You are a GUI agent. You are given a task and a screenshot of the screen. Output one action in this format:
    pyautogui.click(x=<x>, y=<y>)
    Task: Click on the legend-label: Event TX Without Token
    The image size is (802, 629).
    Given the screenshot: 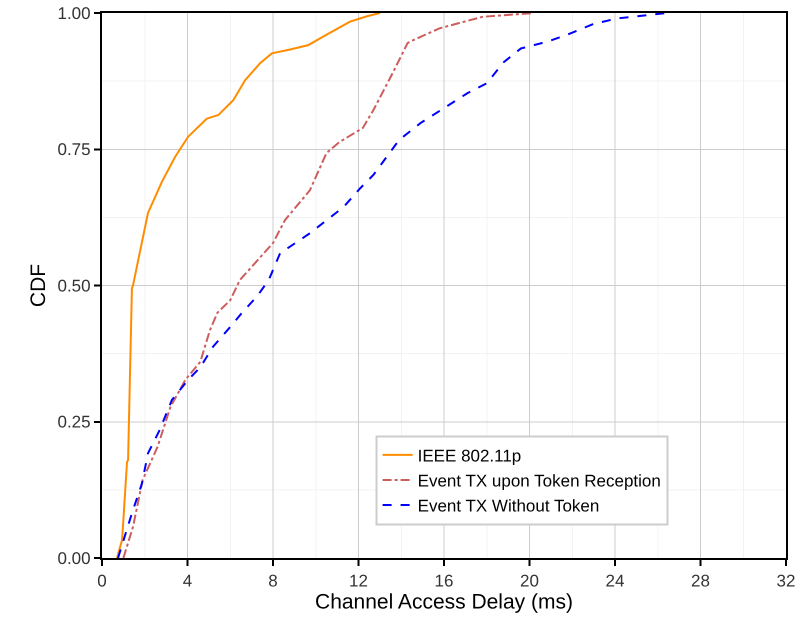 What is the action you would take?
    pyautogui.click(x=509, y=506)
    